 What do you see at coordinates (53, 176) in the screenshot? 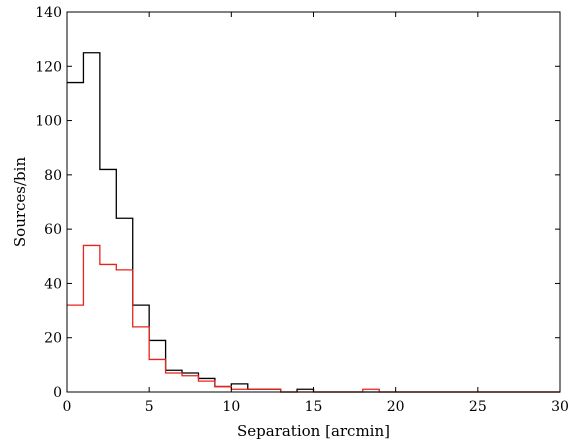
I see `y-tick-label: 80` at bounding box center [53, 176].